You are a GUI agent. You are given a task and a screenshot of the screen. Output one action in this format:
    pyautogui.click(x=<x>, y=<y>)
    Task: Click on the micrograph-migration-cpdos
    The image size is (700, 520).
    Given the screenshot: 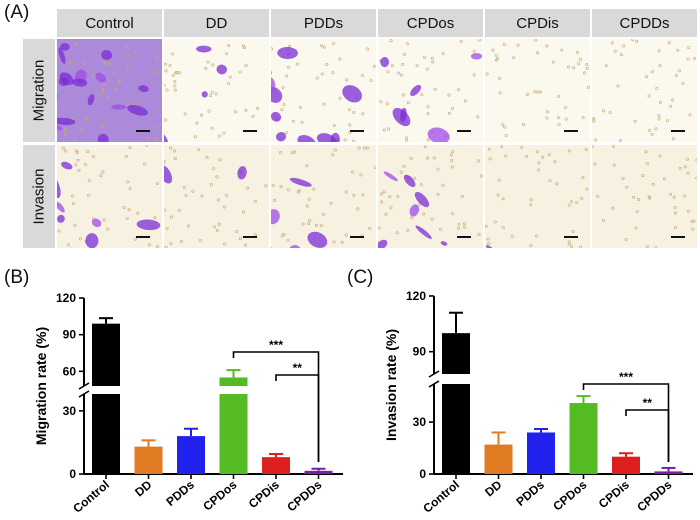 What is the action you would take?
    pyautogui.click(x=430, y=90)
    